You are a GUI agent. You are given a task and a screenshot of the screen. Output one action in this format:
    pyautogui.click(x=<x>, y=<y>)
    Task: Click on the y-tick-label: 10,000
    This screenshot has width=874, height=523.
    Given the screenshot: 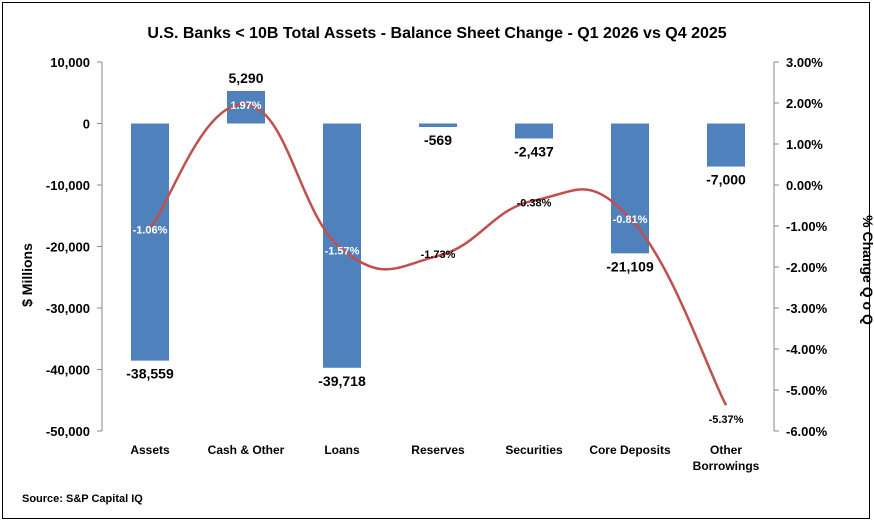 What is the action you would take?
    pyautogui.click(x=70, y=62)
    